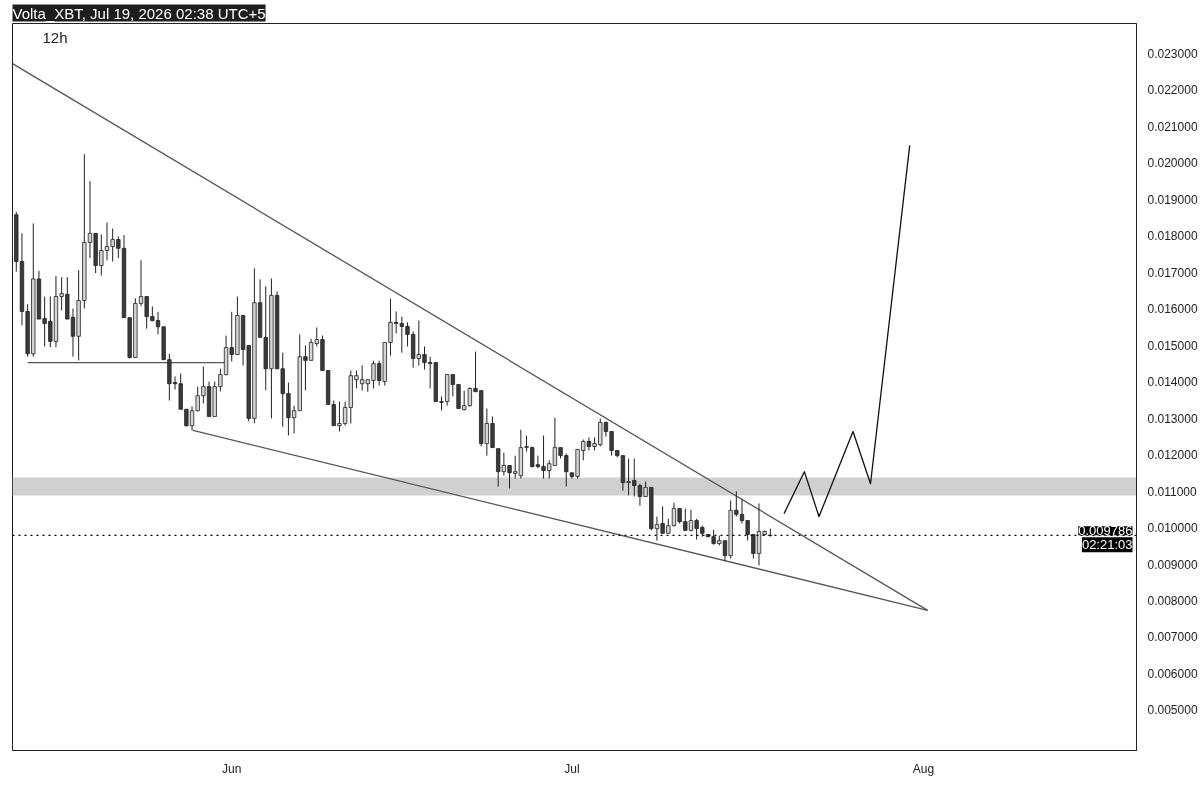 The height and width of the screenshot is (803, 1200). I want to click on y-tick-label: 0.017000, so click(1172, 272).